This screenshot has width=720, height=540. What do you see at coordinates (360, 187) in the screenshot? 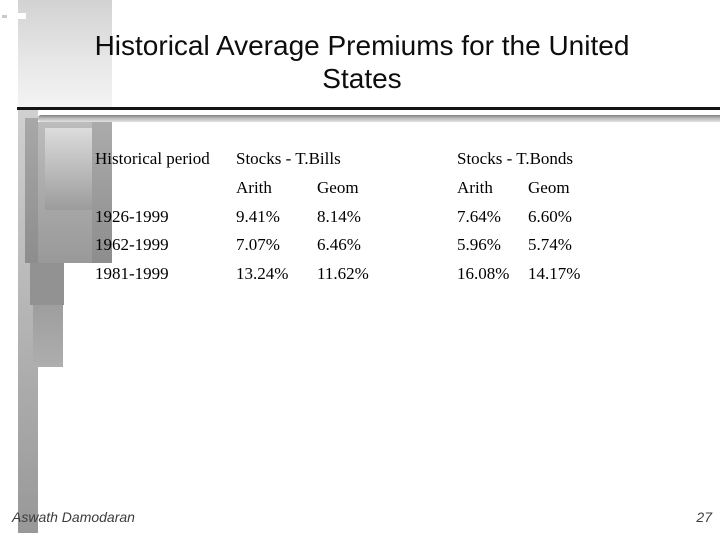
I see `table-subheader-row: Arith Geom Arith Geom` at bounding box center [360, 187].